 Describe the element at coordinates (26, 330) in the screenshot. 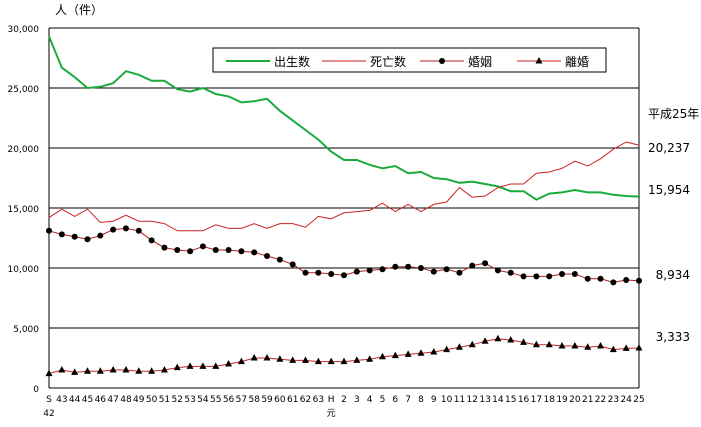

I see `y-tick-label: 5,000` at that location.